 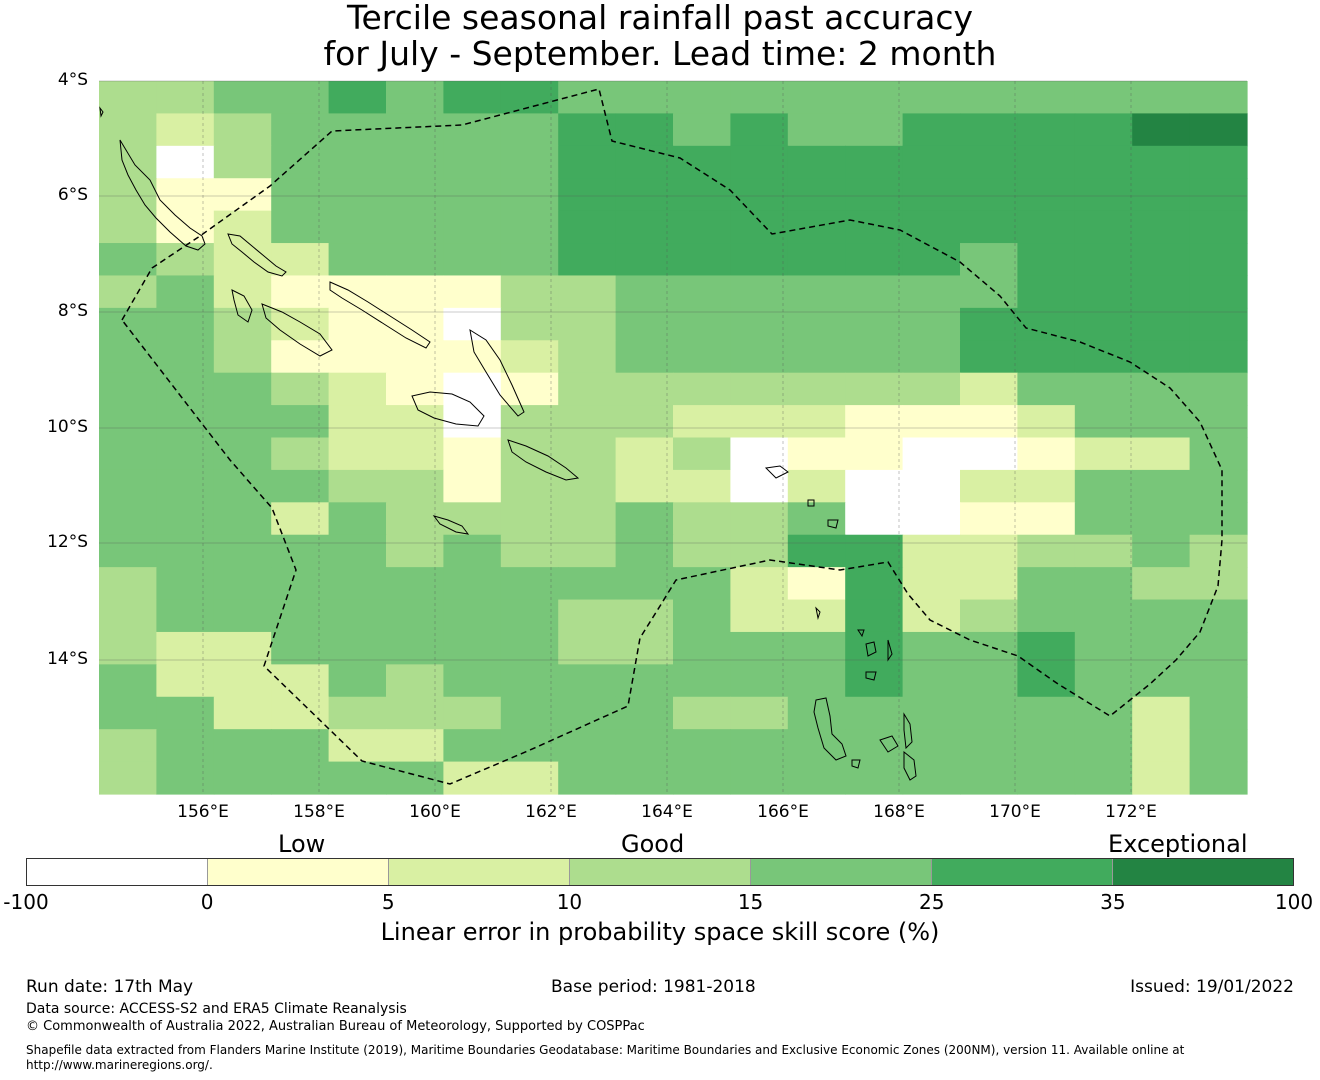 What do you see at coordinates (931, 902) in the screenshot?
I see `colorbar-tick-label: 25` at bounding box center [931, 902].